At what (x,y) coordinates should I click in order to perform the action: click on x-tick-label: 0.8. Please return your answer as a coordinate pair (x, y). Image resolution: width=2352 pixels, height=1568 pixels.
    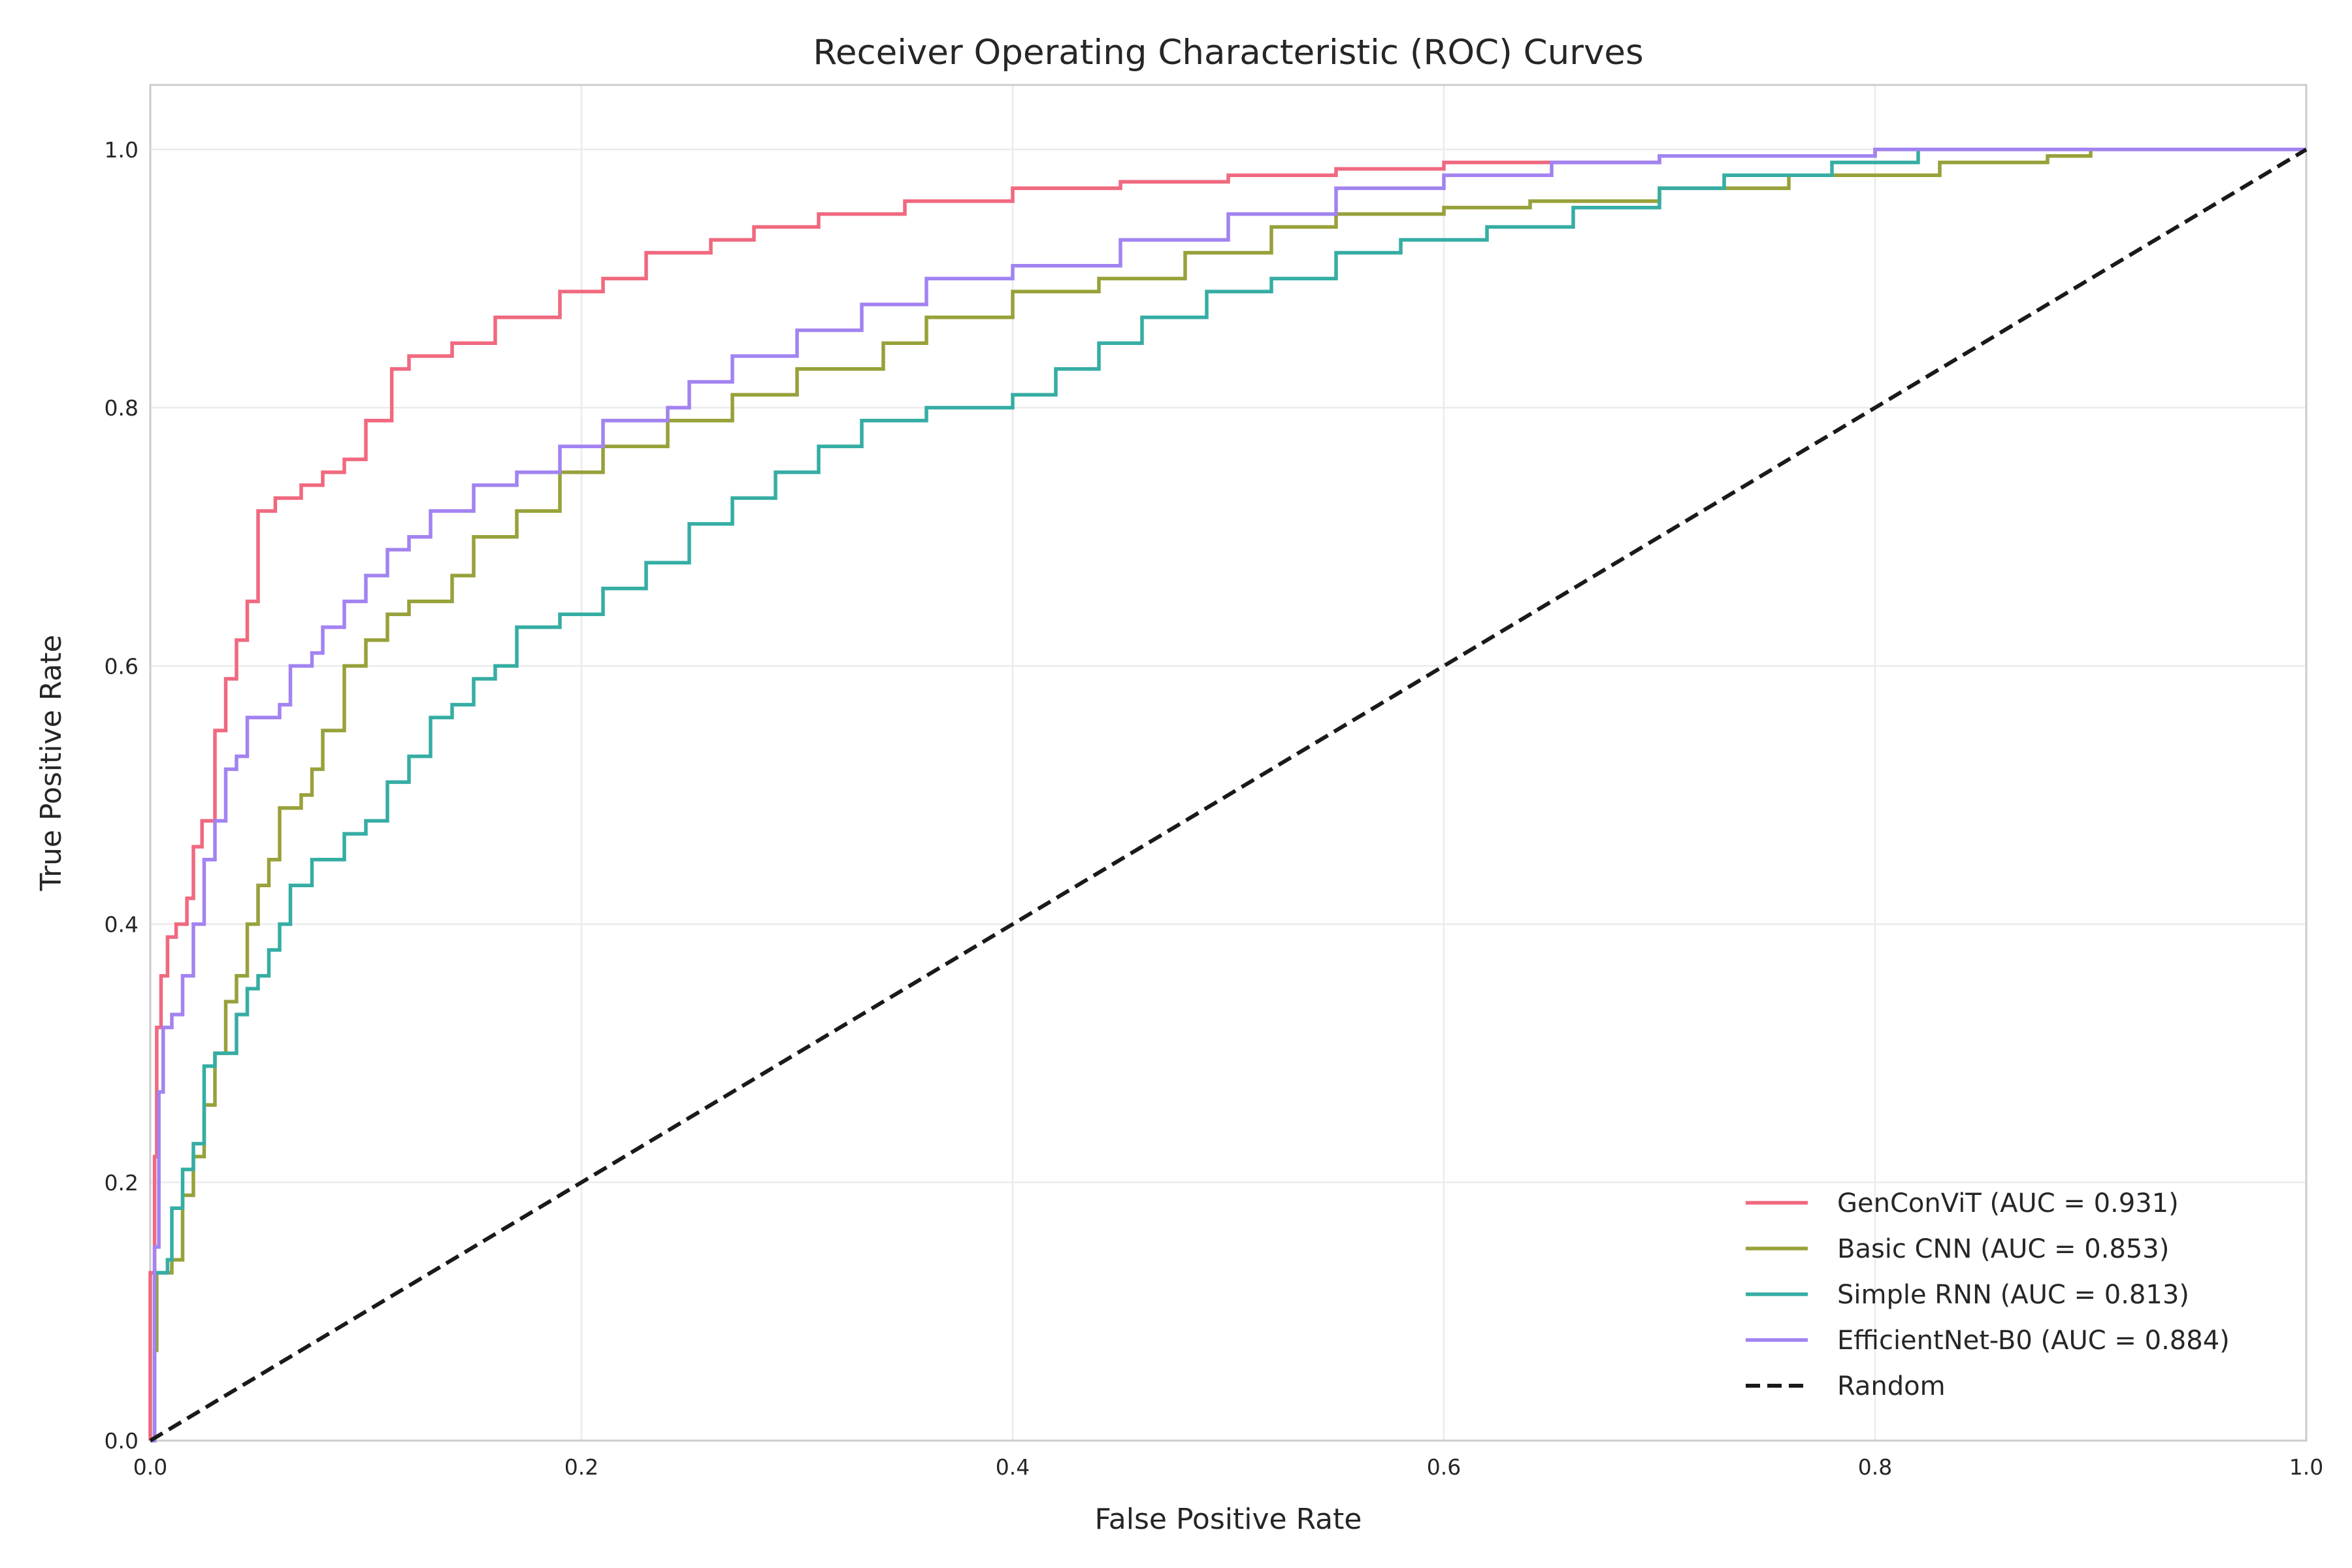
    Looking at the image, I should click on (1875, 1467).